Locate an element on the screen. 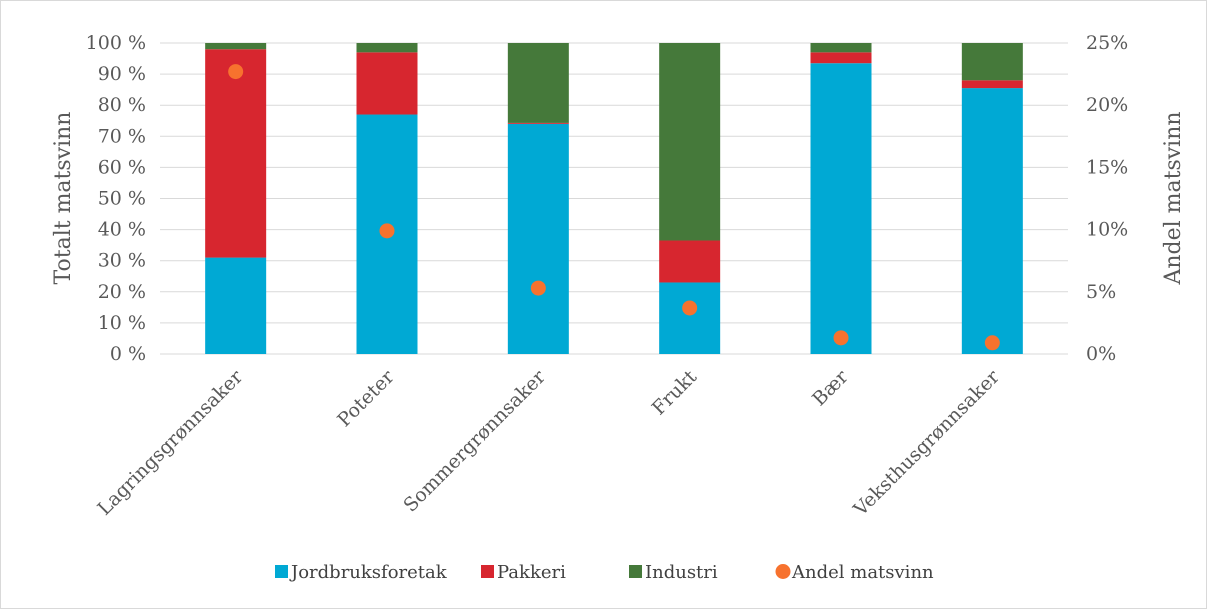 The image size is (1207, 609). right-axis-ticks: 0% 5% 10% 15% 20% 25% is located at coordinates (1107, 198).